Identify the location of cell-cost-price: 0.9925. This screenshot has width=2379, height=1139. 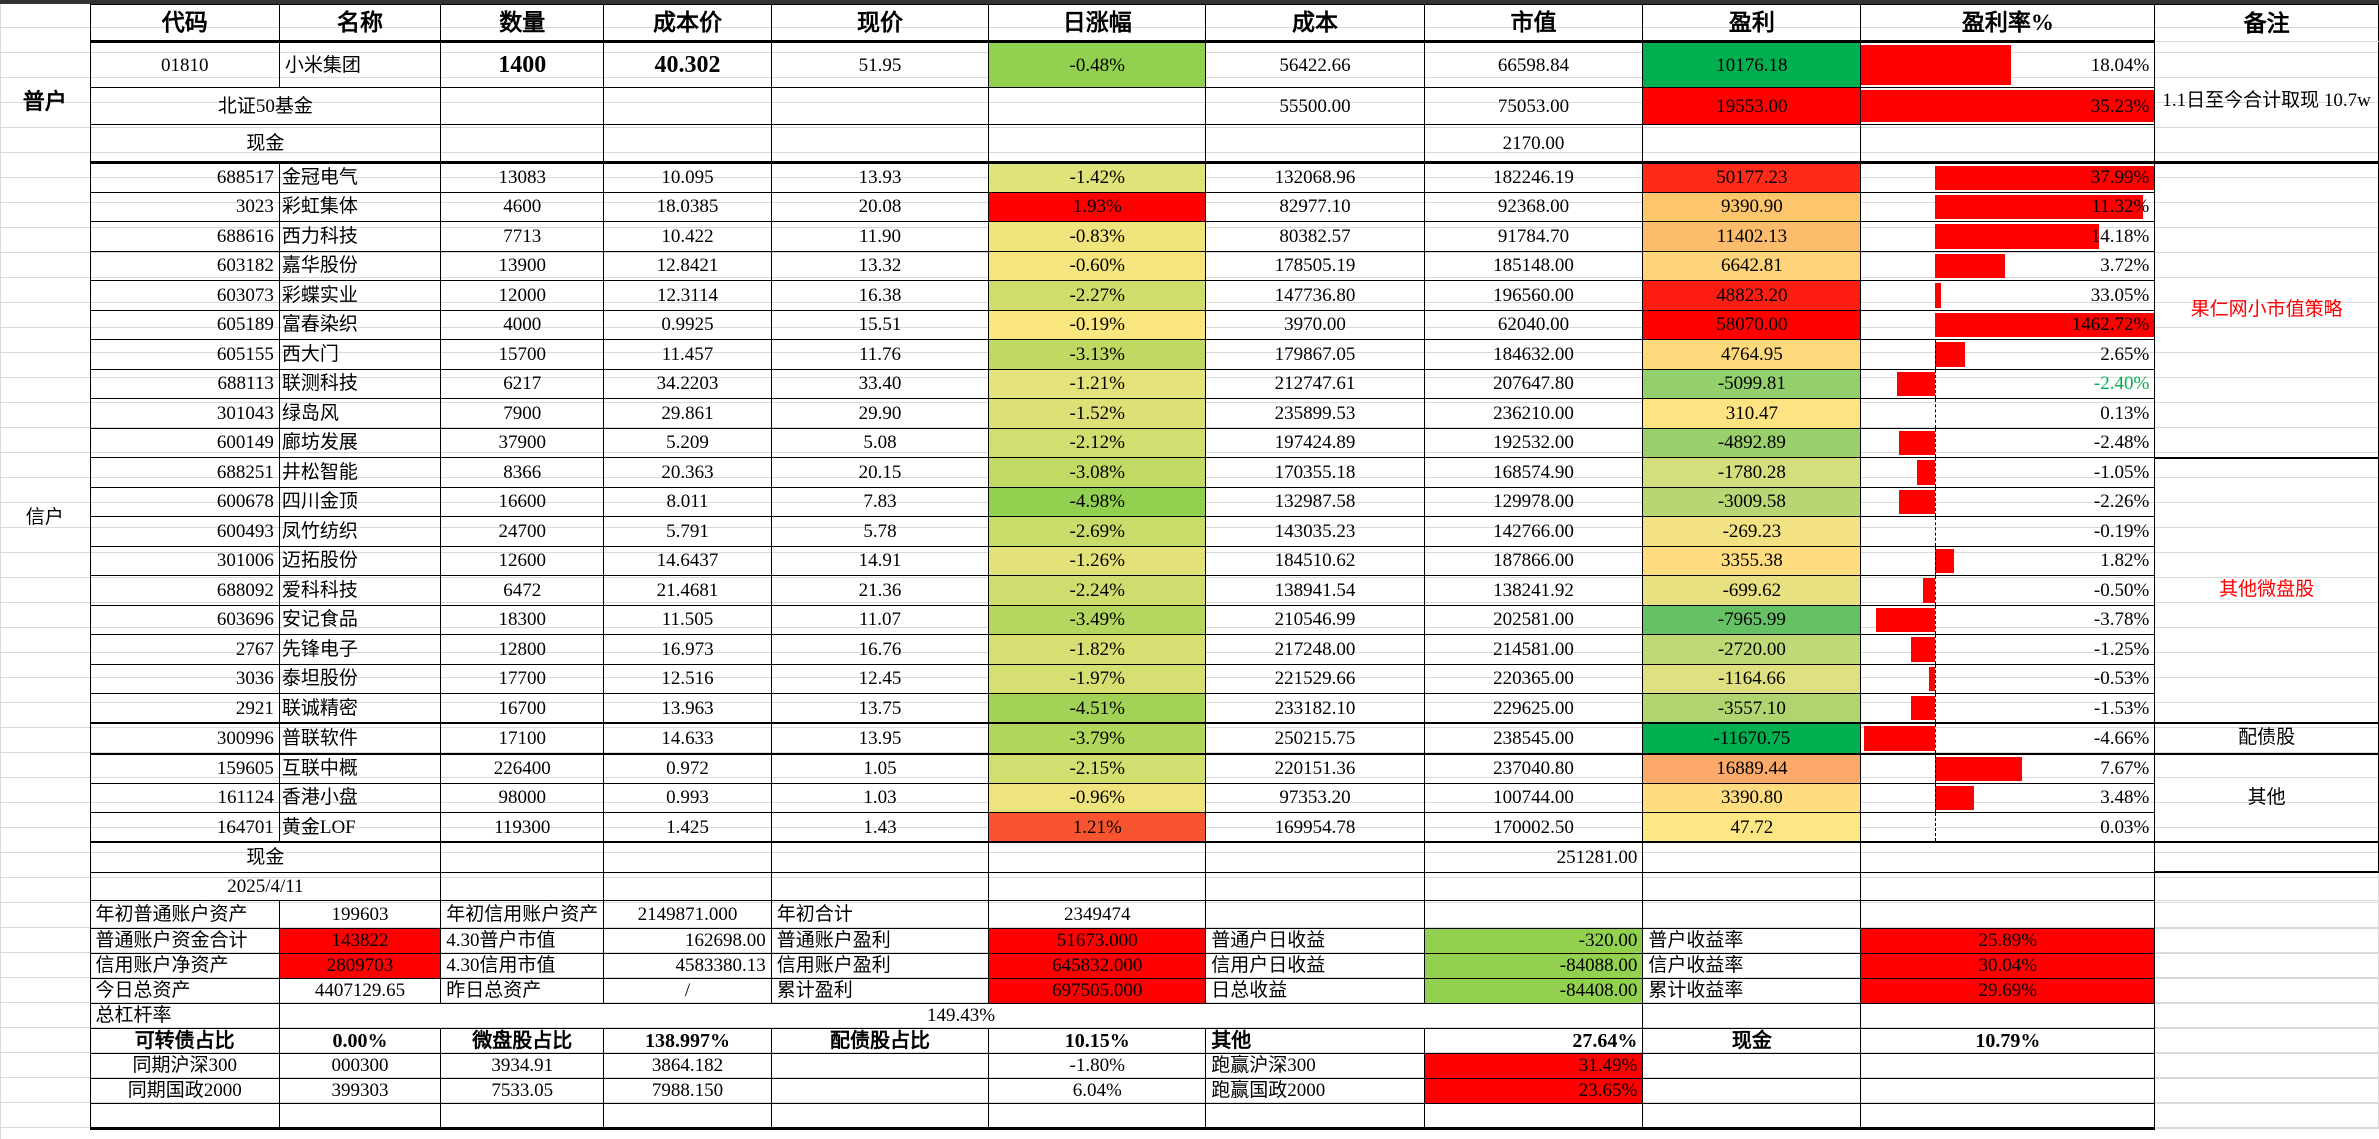
(687, 324).